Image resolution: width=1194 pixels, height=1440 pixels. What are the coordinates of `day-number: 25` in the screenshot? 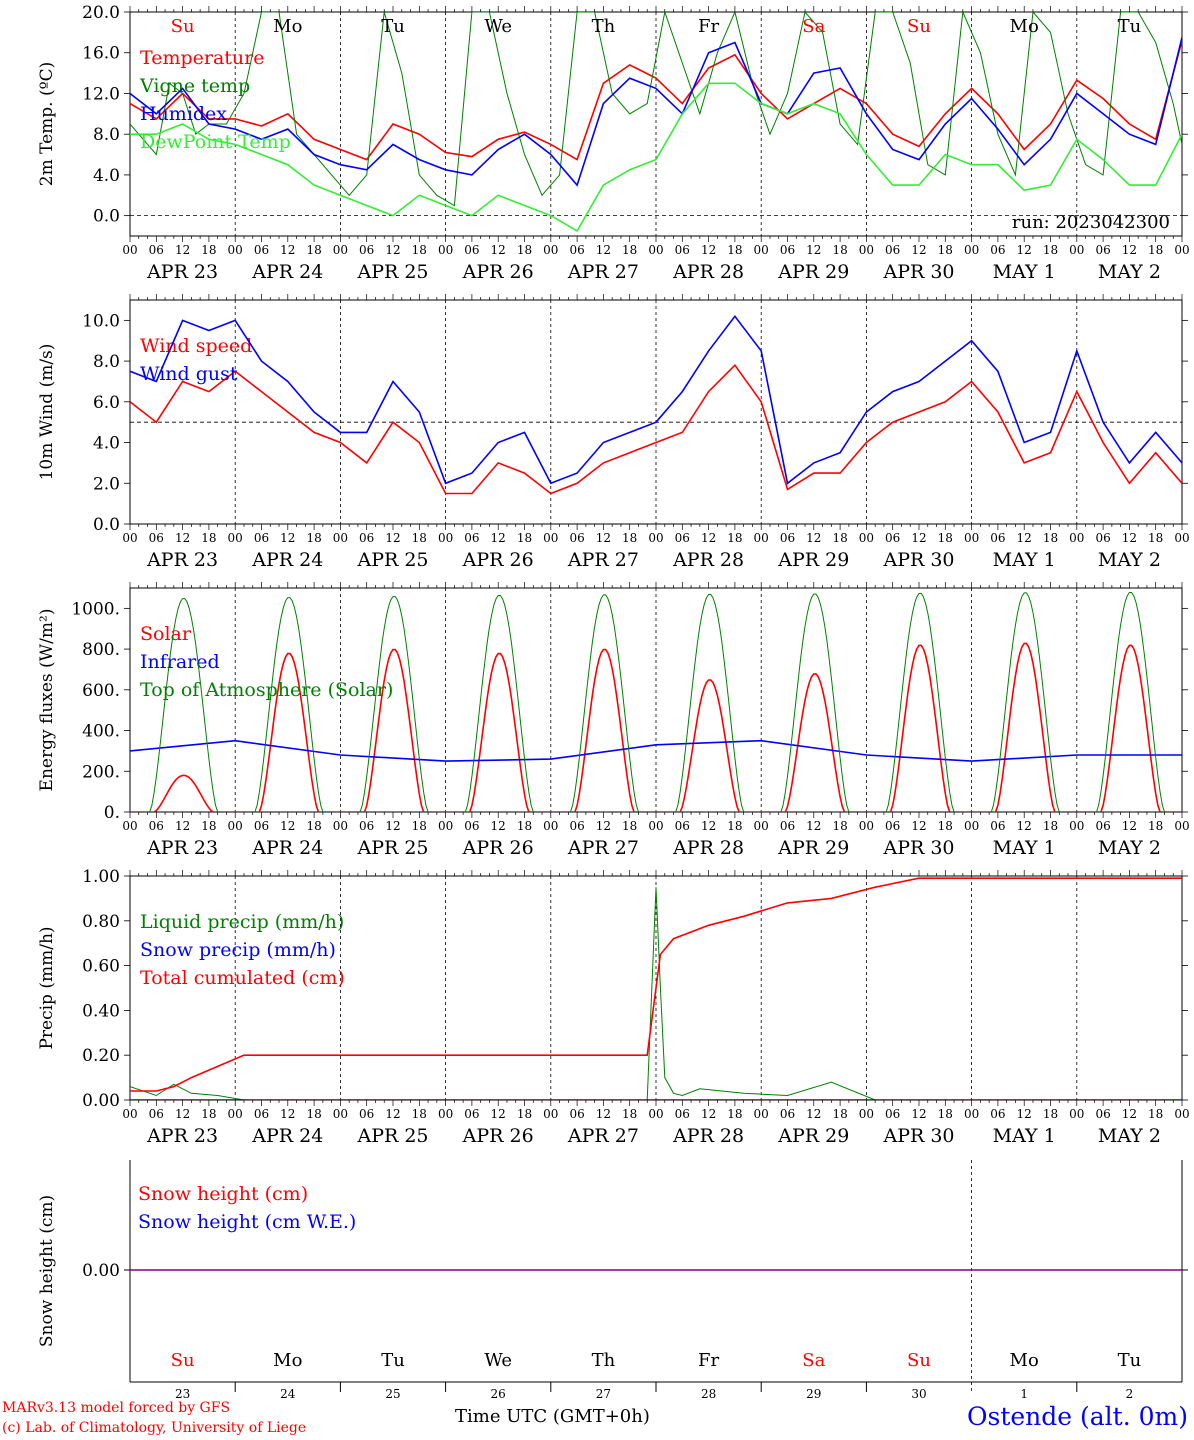 It's located at (392, 1393).